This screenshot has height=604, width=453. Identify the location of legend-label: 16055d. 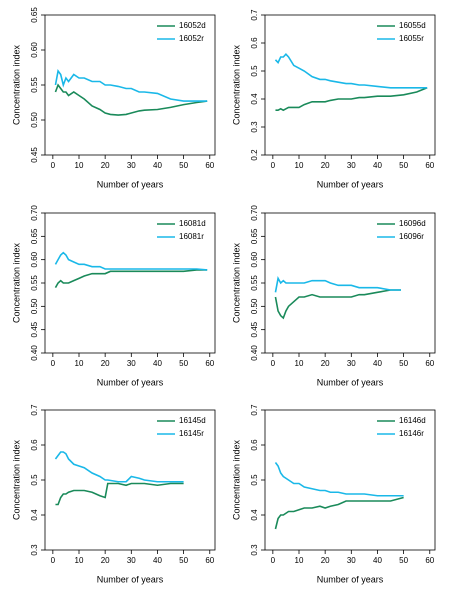
(412, 25).